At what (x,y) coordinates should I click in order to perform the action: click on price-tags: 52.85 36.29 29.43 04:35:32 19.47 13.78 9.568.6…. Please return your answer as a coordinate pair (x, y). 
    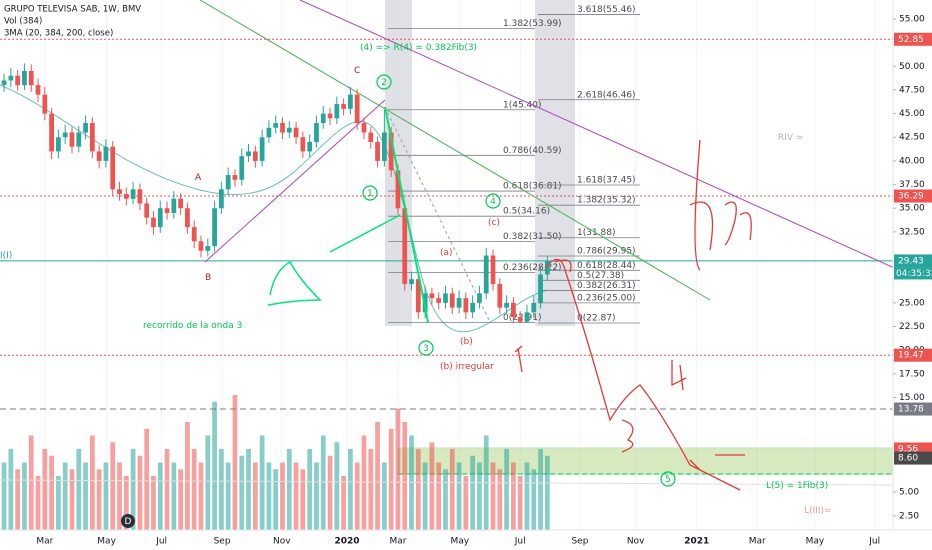
    Looking at the image, I should click on (913, 248).